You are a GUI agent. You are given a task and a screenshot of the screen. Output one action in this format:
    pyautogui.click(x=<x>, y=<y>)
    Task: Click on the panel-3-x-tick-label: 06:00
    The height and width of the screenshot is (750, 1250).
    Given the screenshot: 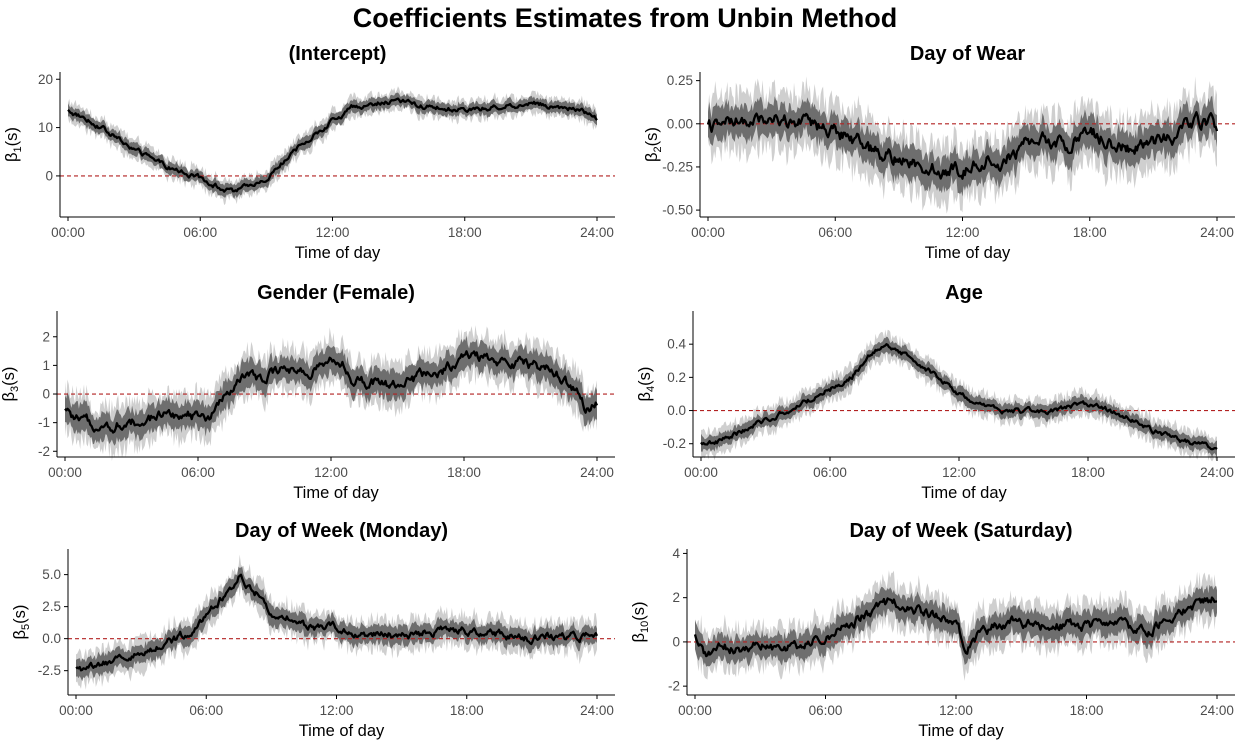 What is the action you would take?
    pyautogui.click(x=198, y=472)
    